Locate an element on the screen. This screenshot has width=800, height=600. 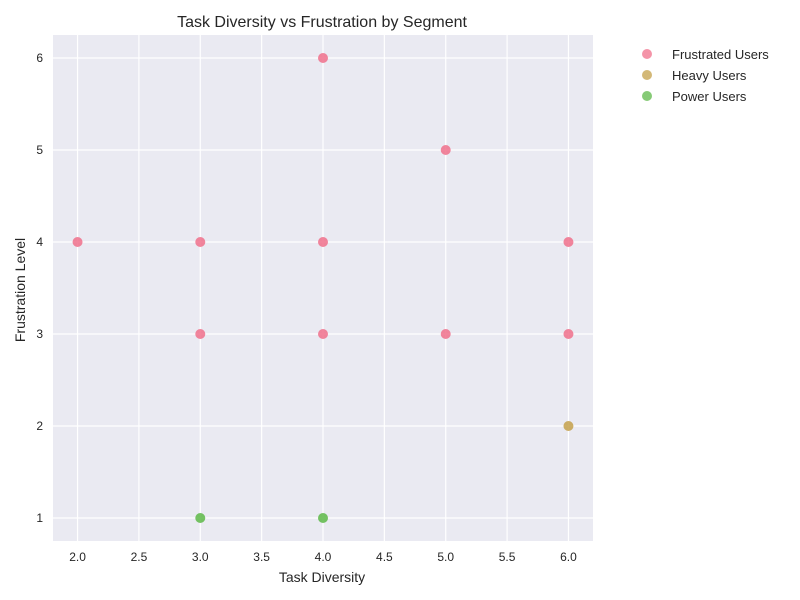
x-tick-label: 2.0 is located at coordinates (77, 557).